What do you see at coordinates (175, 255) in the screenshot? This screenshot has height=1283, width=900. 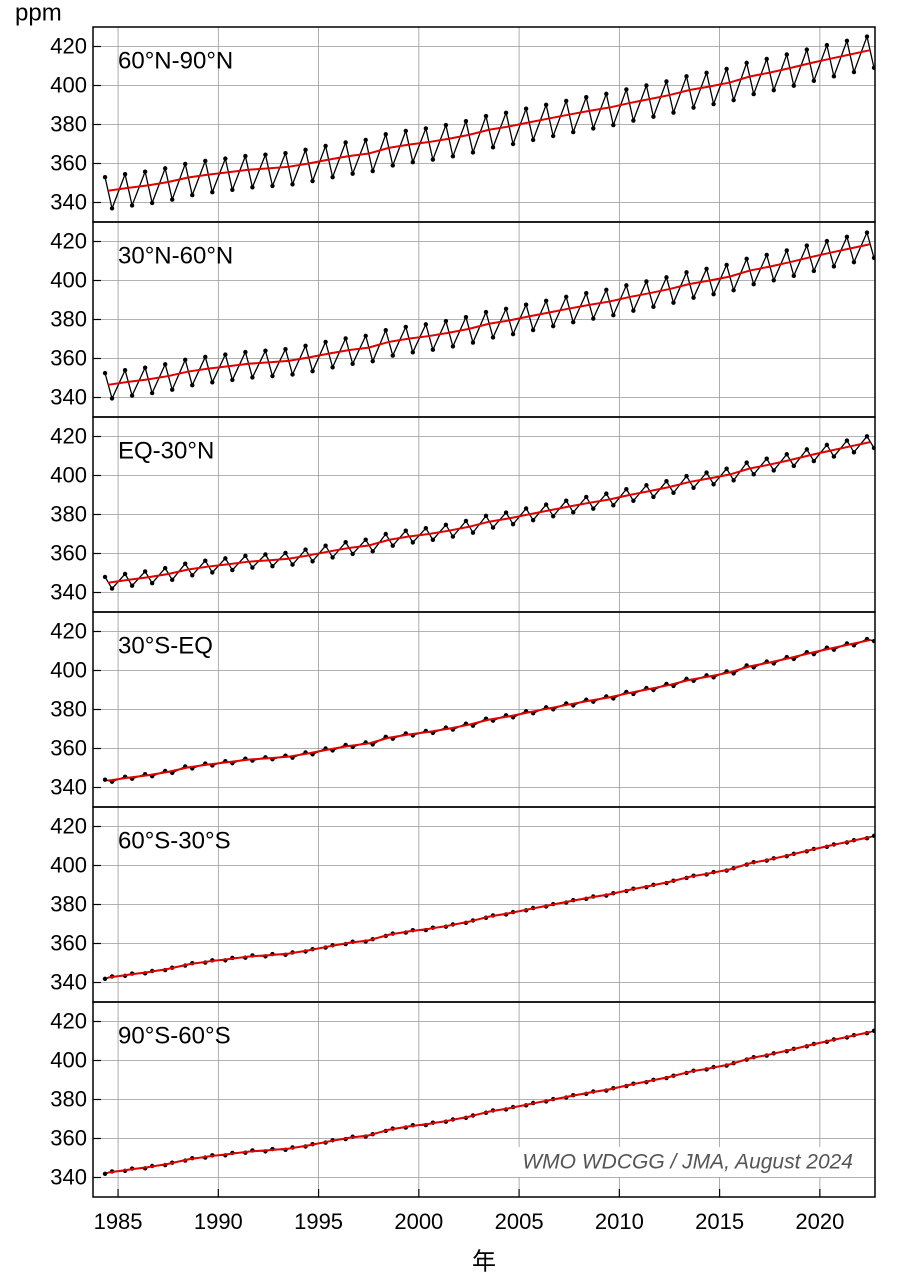 I see `panel-title: 30°N-60°N` at bounding box center [175, 255].